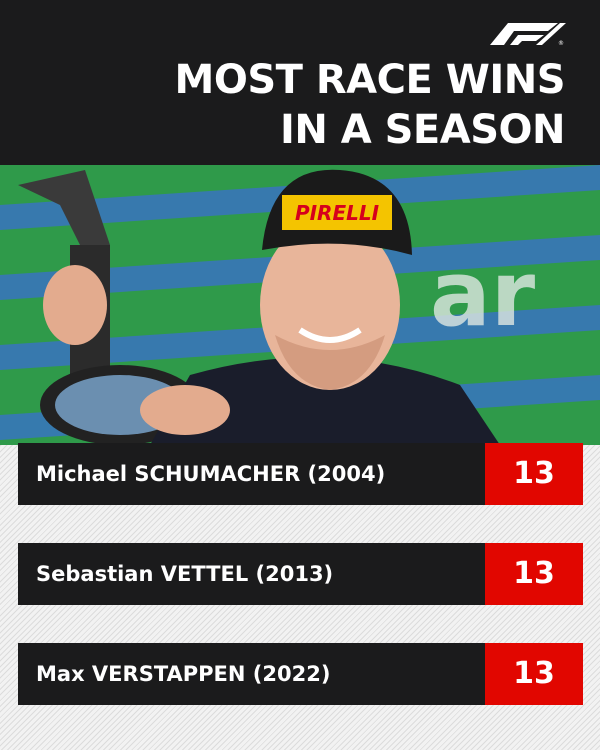  Describe the element at coordinates (422, 130) in the screenshot. I see `title-line: IN A SEASON` at that location.